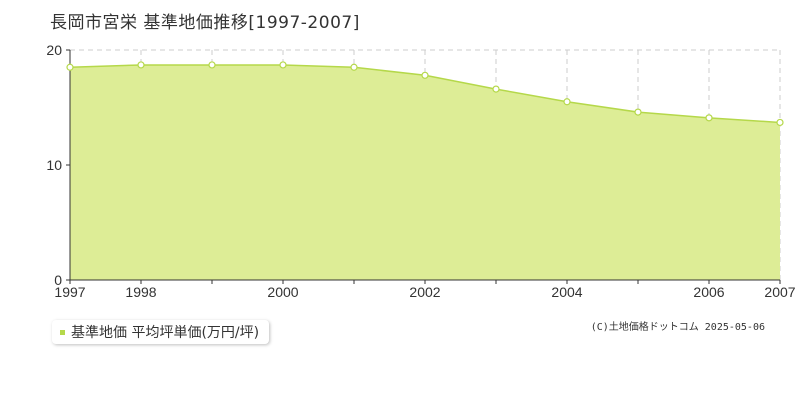 The width and height of the screenshot is (800, 400). Describe the element at coordinates (140, 292) in the screenshot. I see `x-tick-label: 1998` at that location.